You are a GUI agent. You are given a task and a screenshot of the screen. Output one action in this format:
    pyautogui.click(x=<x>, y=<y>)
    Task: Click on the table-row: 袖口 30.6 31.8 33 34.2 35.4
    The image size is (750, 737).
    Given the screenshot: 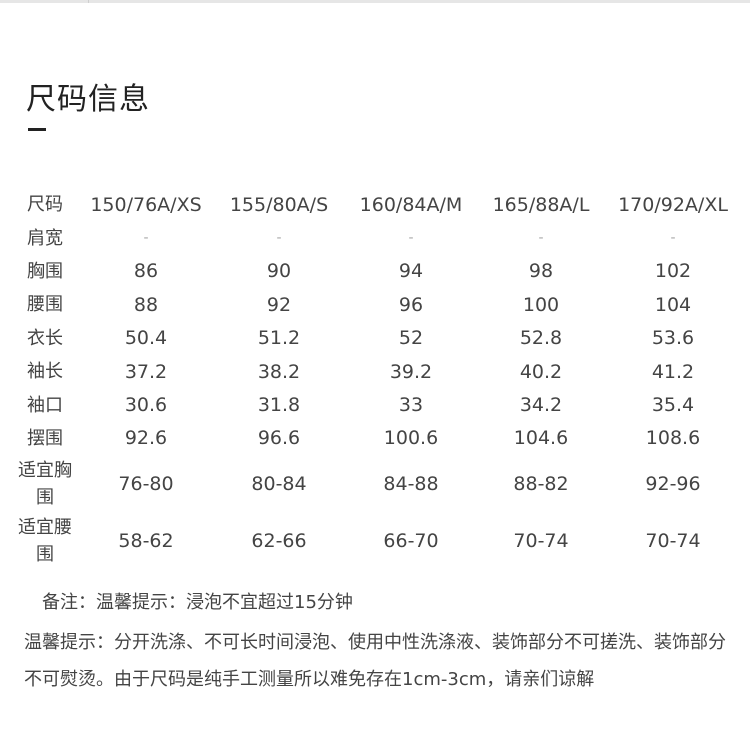 What is the action you would take?
    pyautogui.click(x=375, y=404)
    